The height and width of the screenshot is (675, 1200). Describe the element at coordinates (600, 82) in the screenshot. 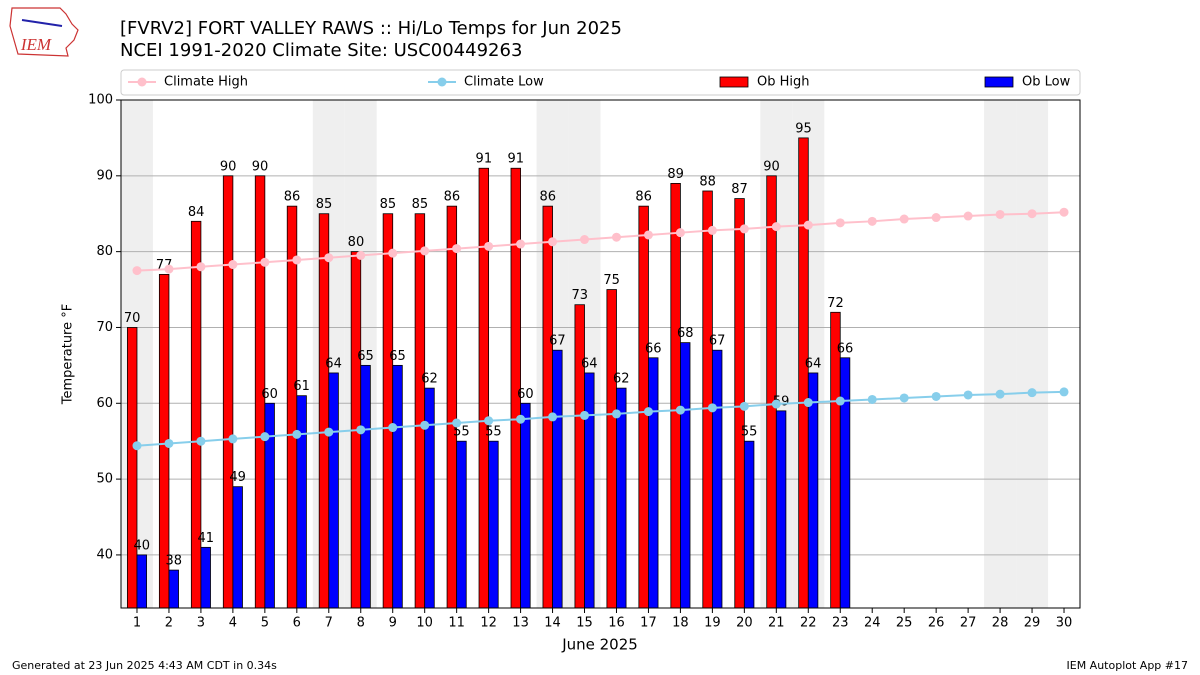

I see `legend-box` at that location.